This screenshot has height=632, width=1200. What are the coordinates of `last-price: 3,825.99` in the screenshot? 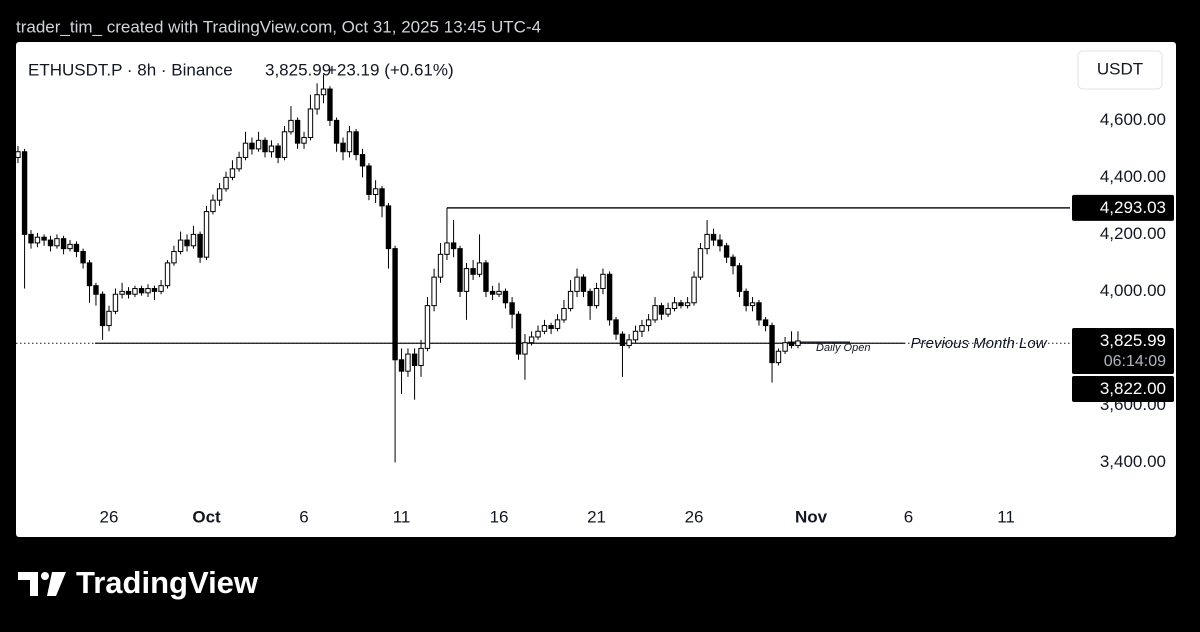 It's located at (298, 69).